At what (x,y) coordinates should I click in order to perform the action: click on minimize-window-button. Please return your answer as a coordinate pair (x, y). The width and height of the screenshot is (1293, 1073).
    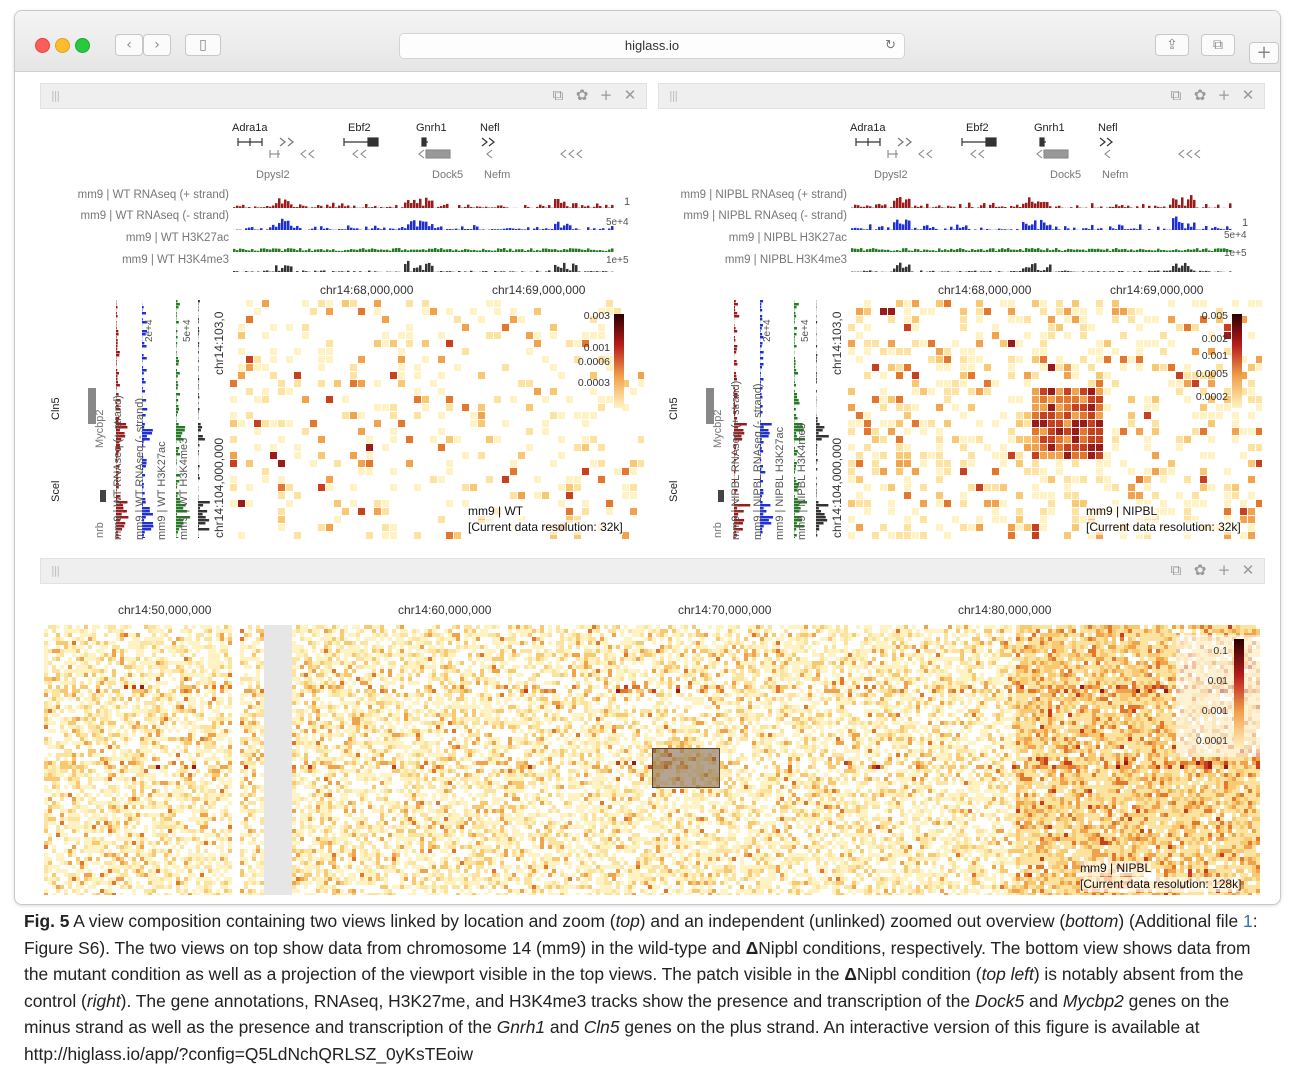
    Looking at the image, I should click on (62, 45).